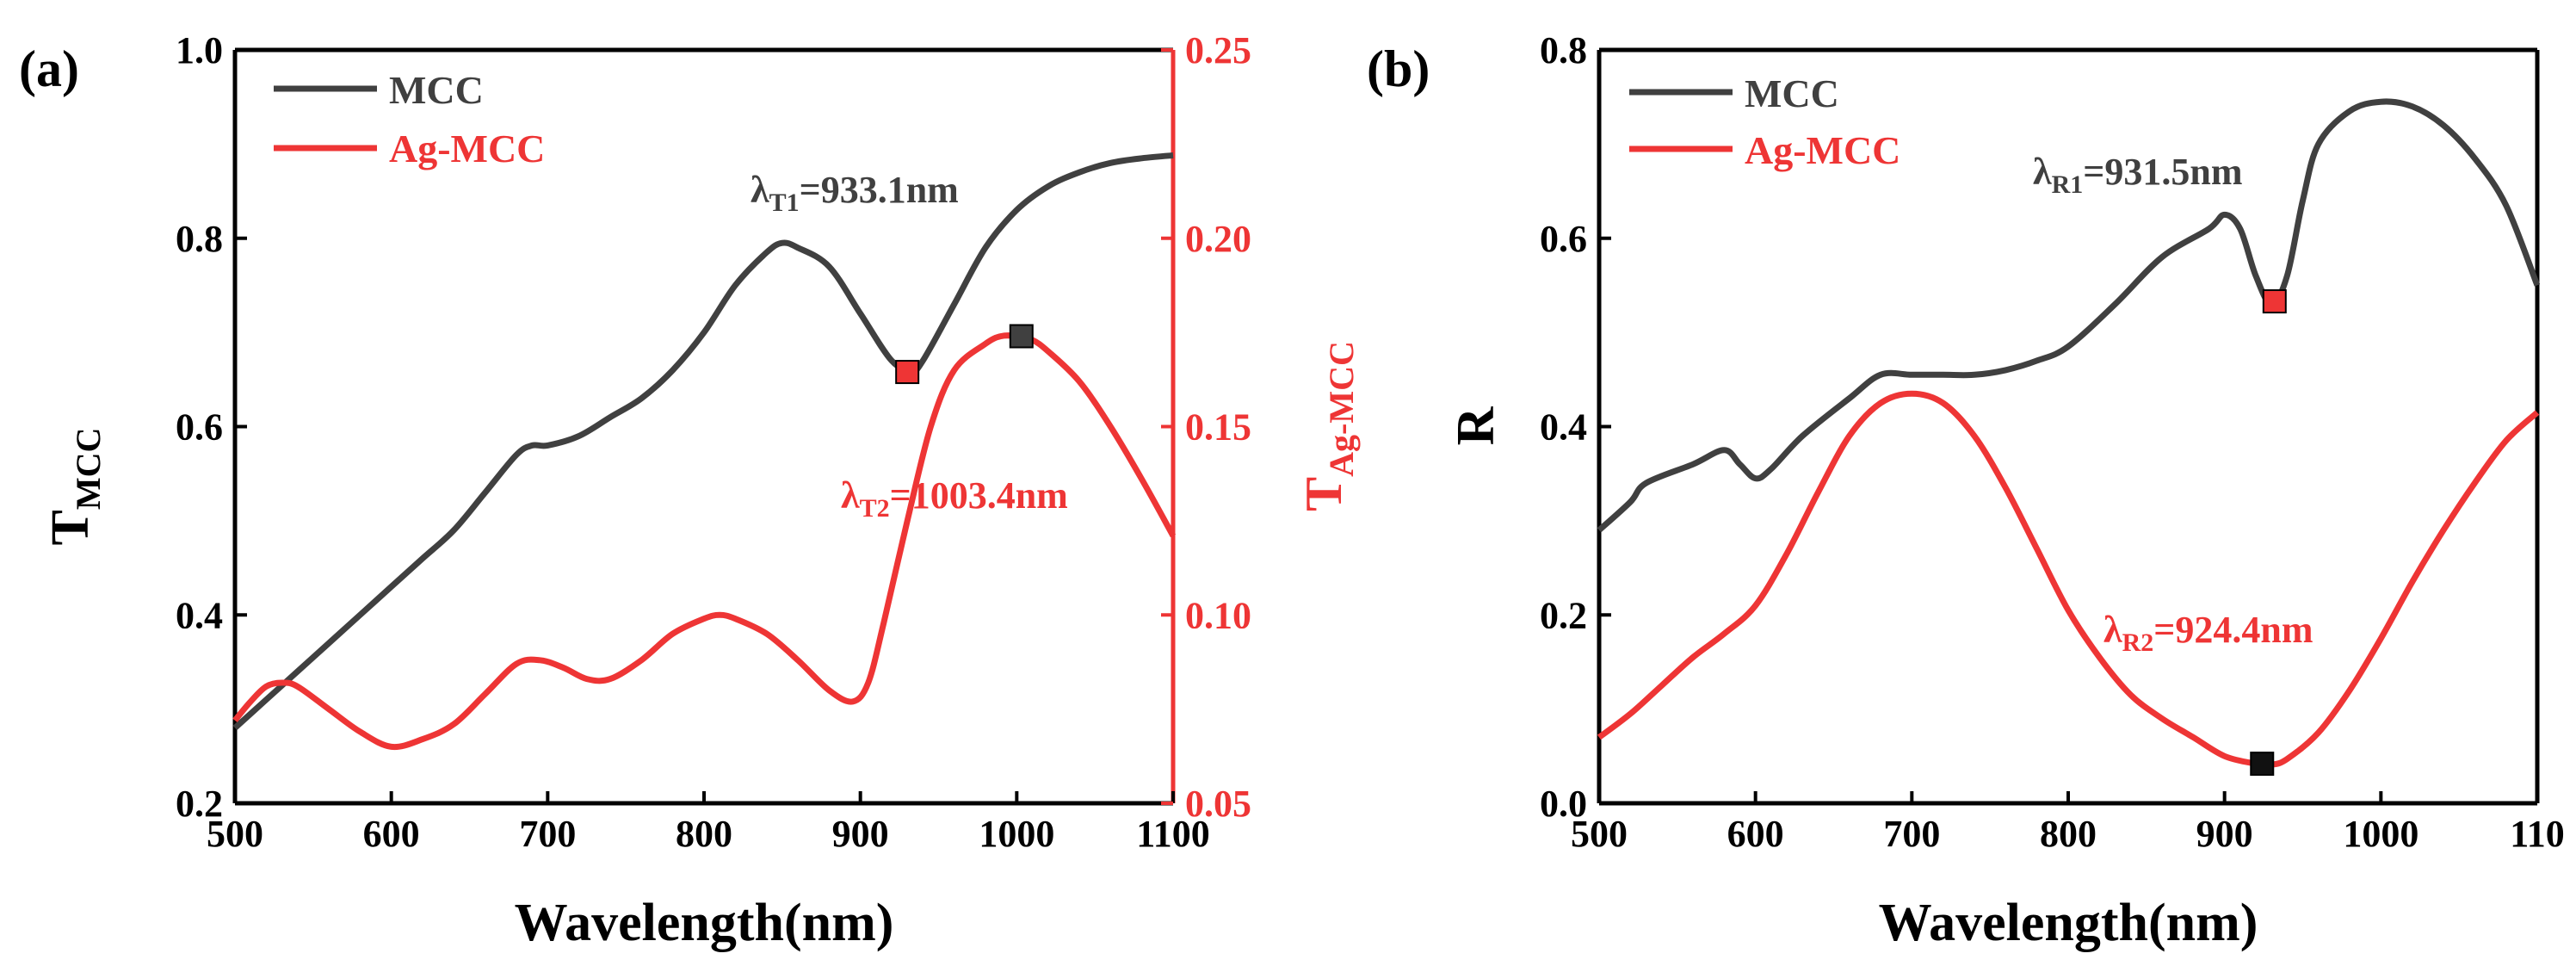 This screenshot has height=972, width=2576. Describe the element at coordinates (965, 354) in the screenshot. I see `panel-a-markers` at that location.